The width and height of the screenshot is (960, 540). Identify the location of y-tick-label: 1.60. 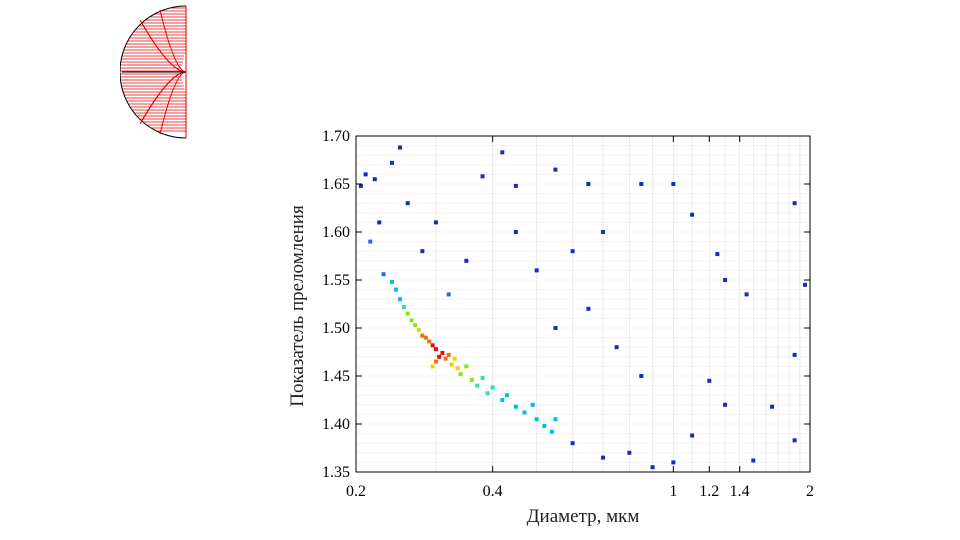
(336, 232).